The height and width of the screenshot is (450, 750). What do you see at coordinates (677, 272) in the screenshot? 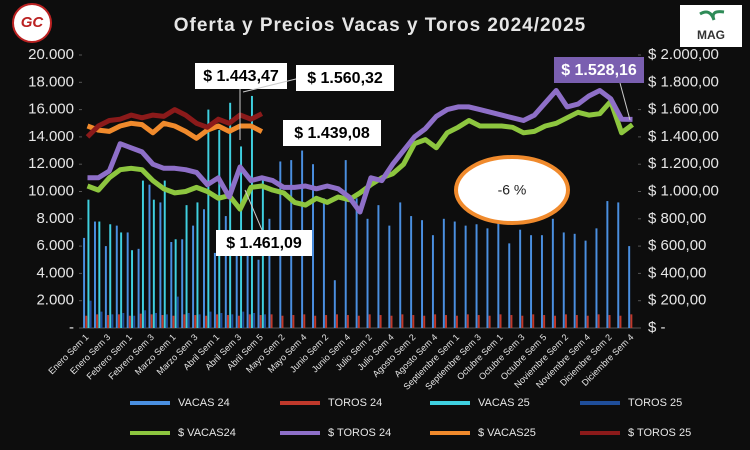
I see `y2-tick-label: $ 400,00` at bounding box center [677, 272].